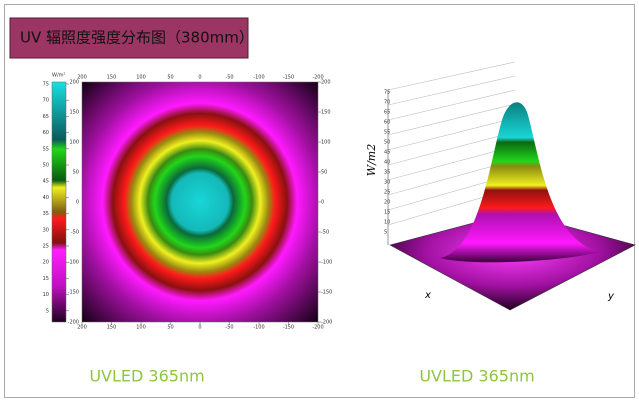 Image resolution: width=639 pixels, height=406 pixels. Describe the element at coordinates (371, 160) in the screenshot. I see `z-axis-label: W/m2` at that location.